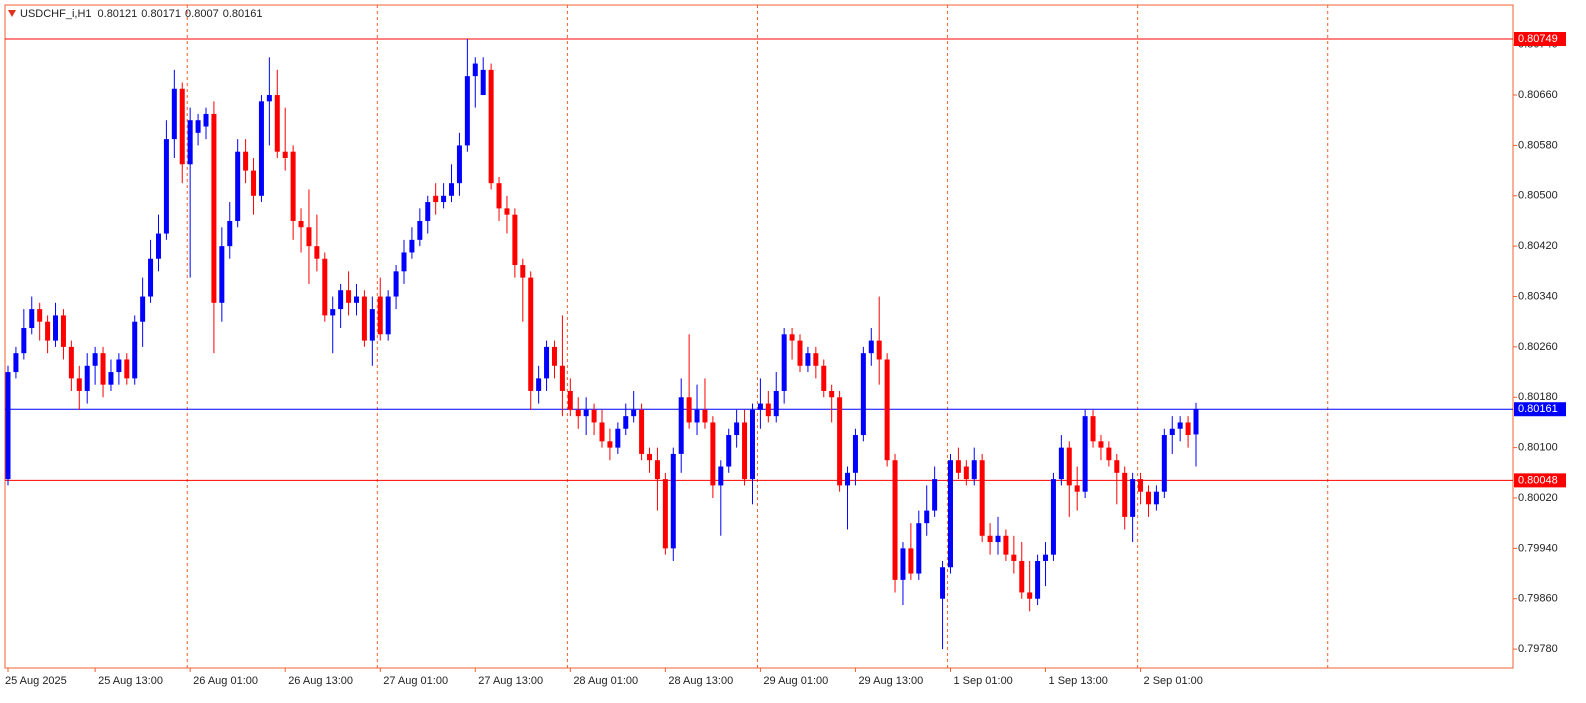 This screenshot has height=703, width=1586. Describe the element at coordinates (243, 14) in the screenshot. I see `header-close: 0.80161` at that location.